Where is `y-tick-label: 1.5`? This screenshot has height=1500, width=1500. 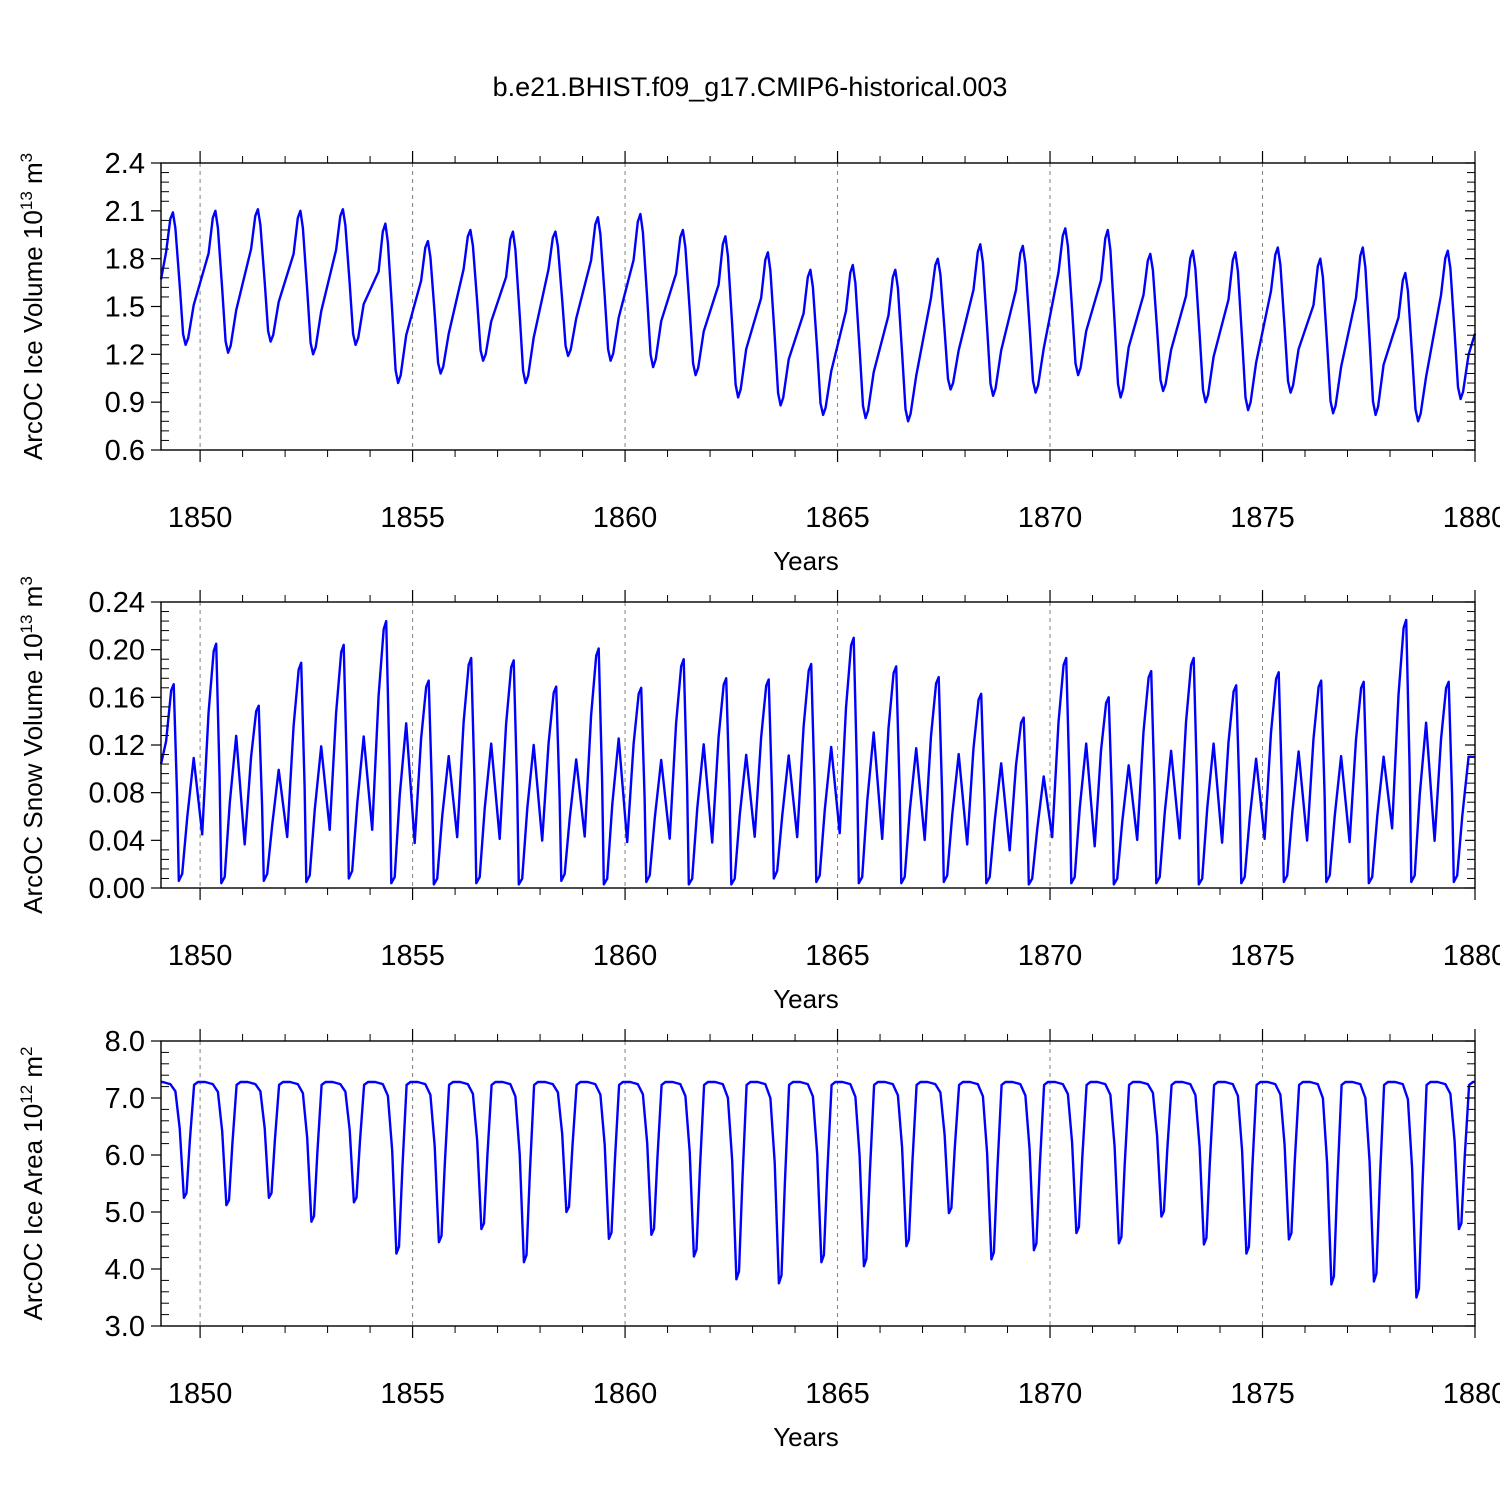
y-tick-label: 1.5 is located at coordinates (125, 308).